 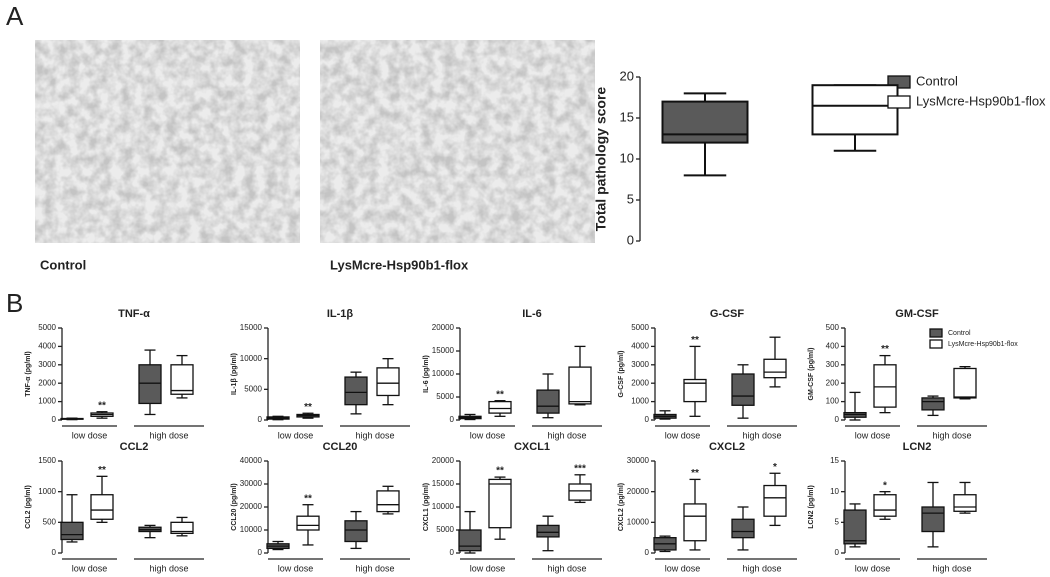 What do you see at coordinates (833, 382) in the screenshot?
I see `y-tick-label: 200` at bounding box center [833, 382].